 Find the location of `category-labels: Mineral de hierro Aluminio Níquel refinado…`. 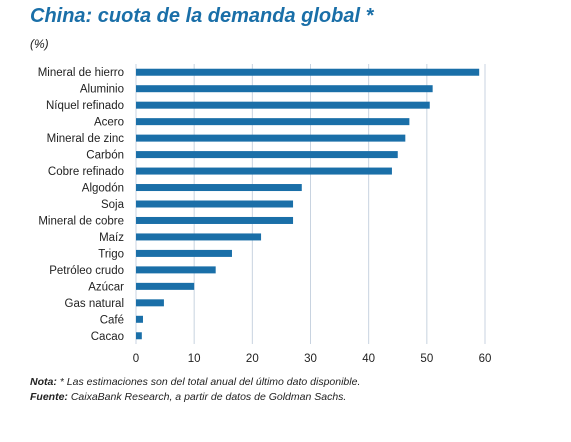

category-labels: Mineral de hierro Aluminio Níquel refinado… is located at coordinates (81, 205).